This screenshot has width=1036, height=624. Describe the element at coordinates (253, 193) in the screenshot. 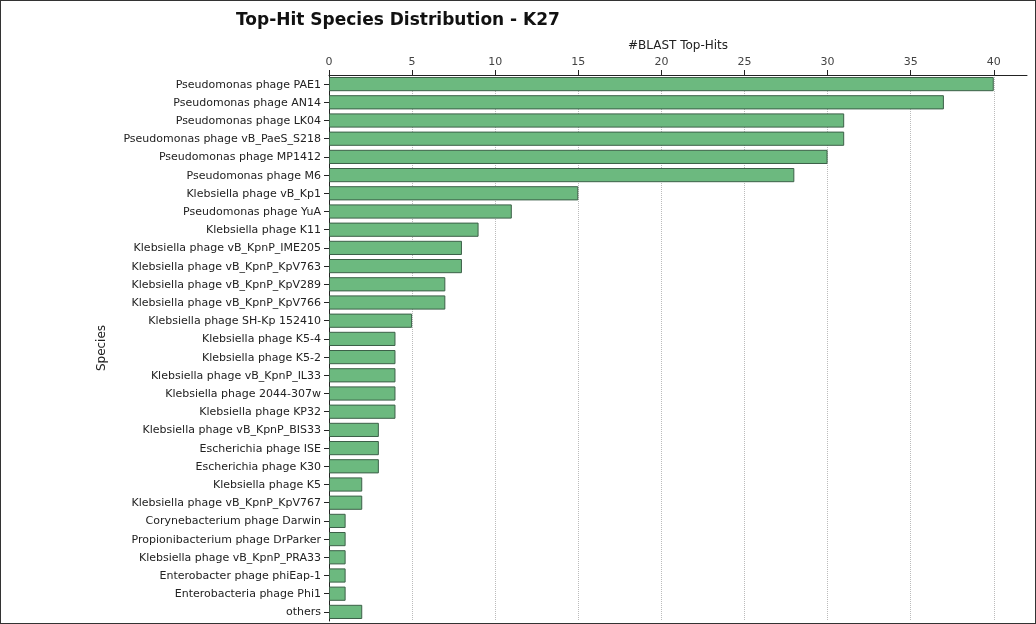

I see `y-tick-label: Klebsiella phage vB_Kp1` at that location.